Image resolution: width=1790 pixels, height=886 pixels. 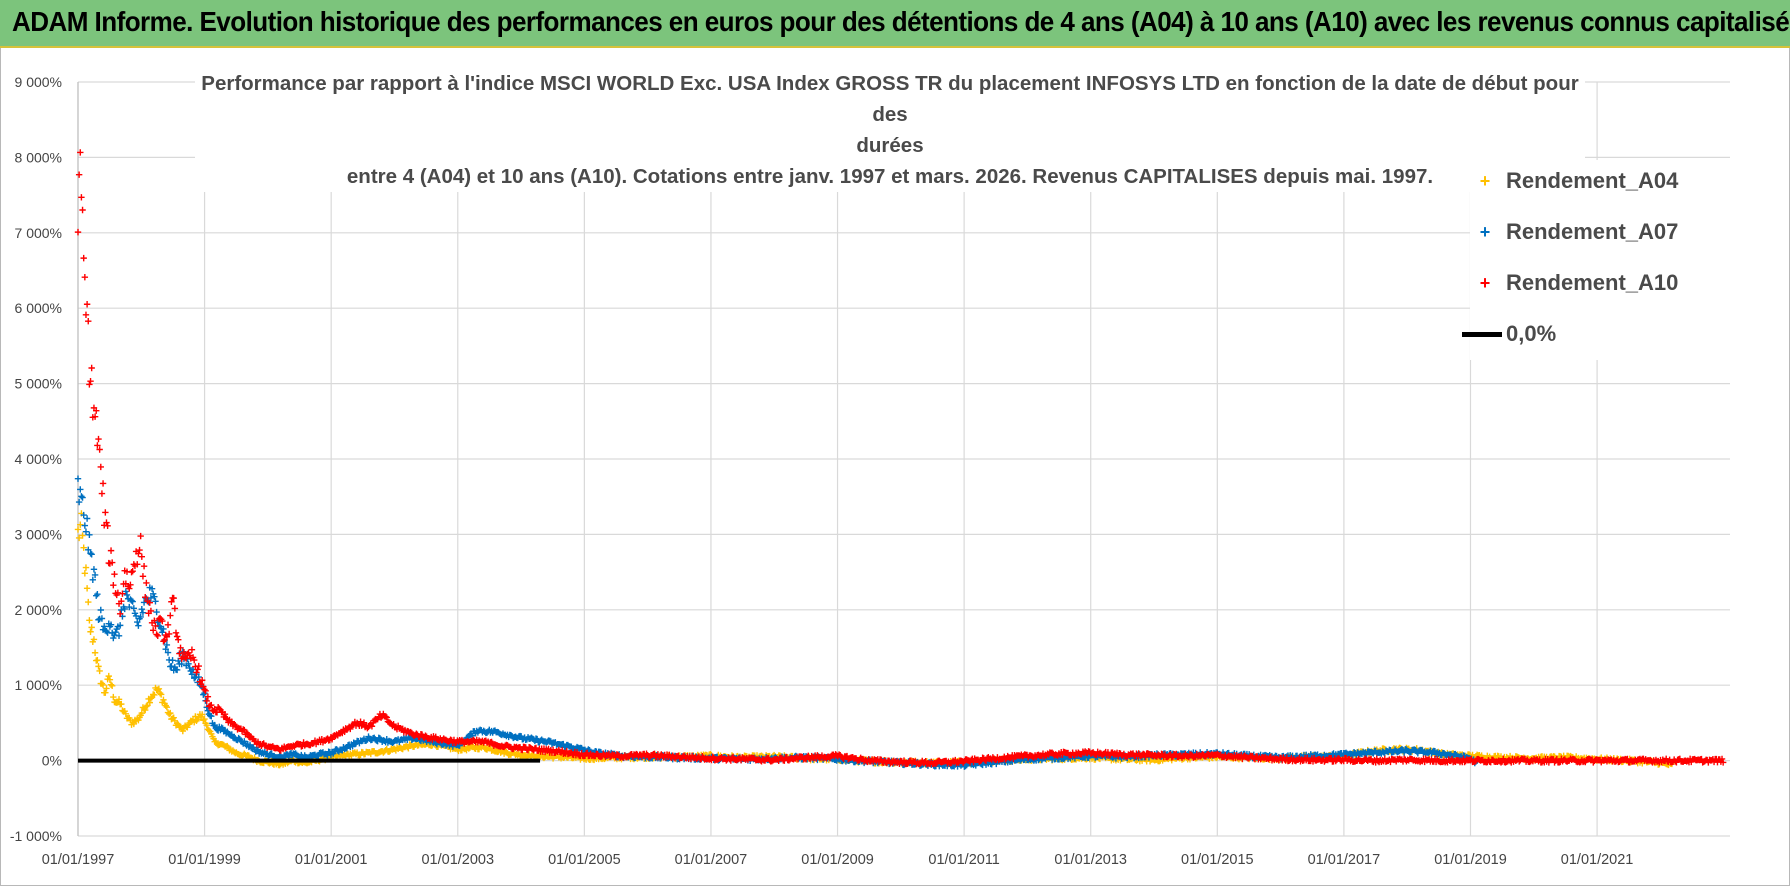 I want to click on x-tick-label: 01/01/1999, so click(x=204, y=860).